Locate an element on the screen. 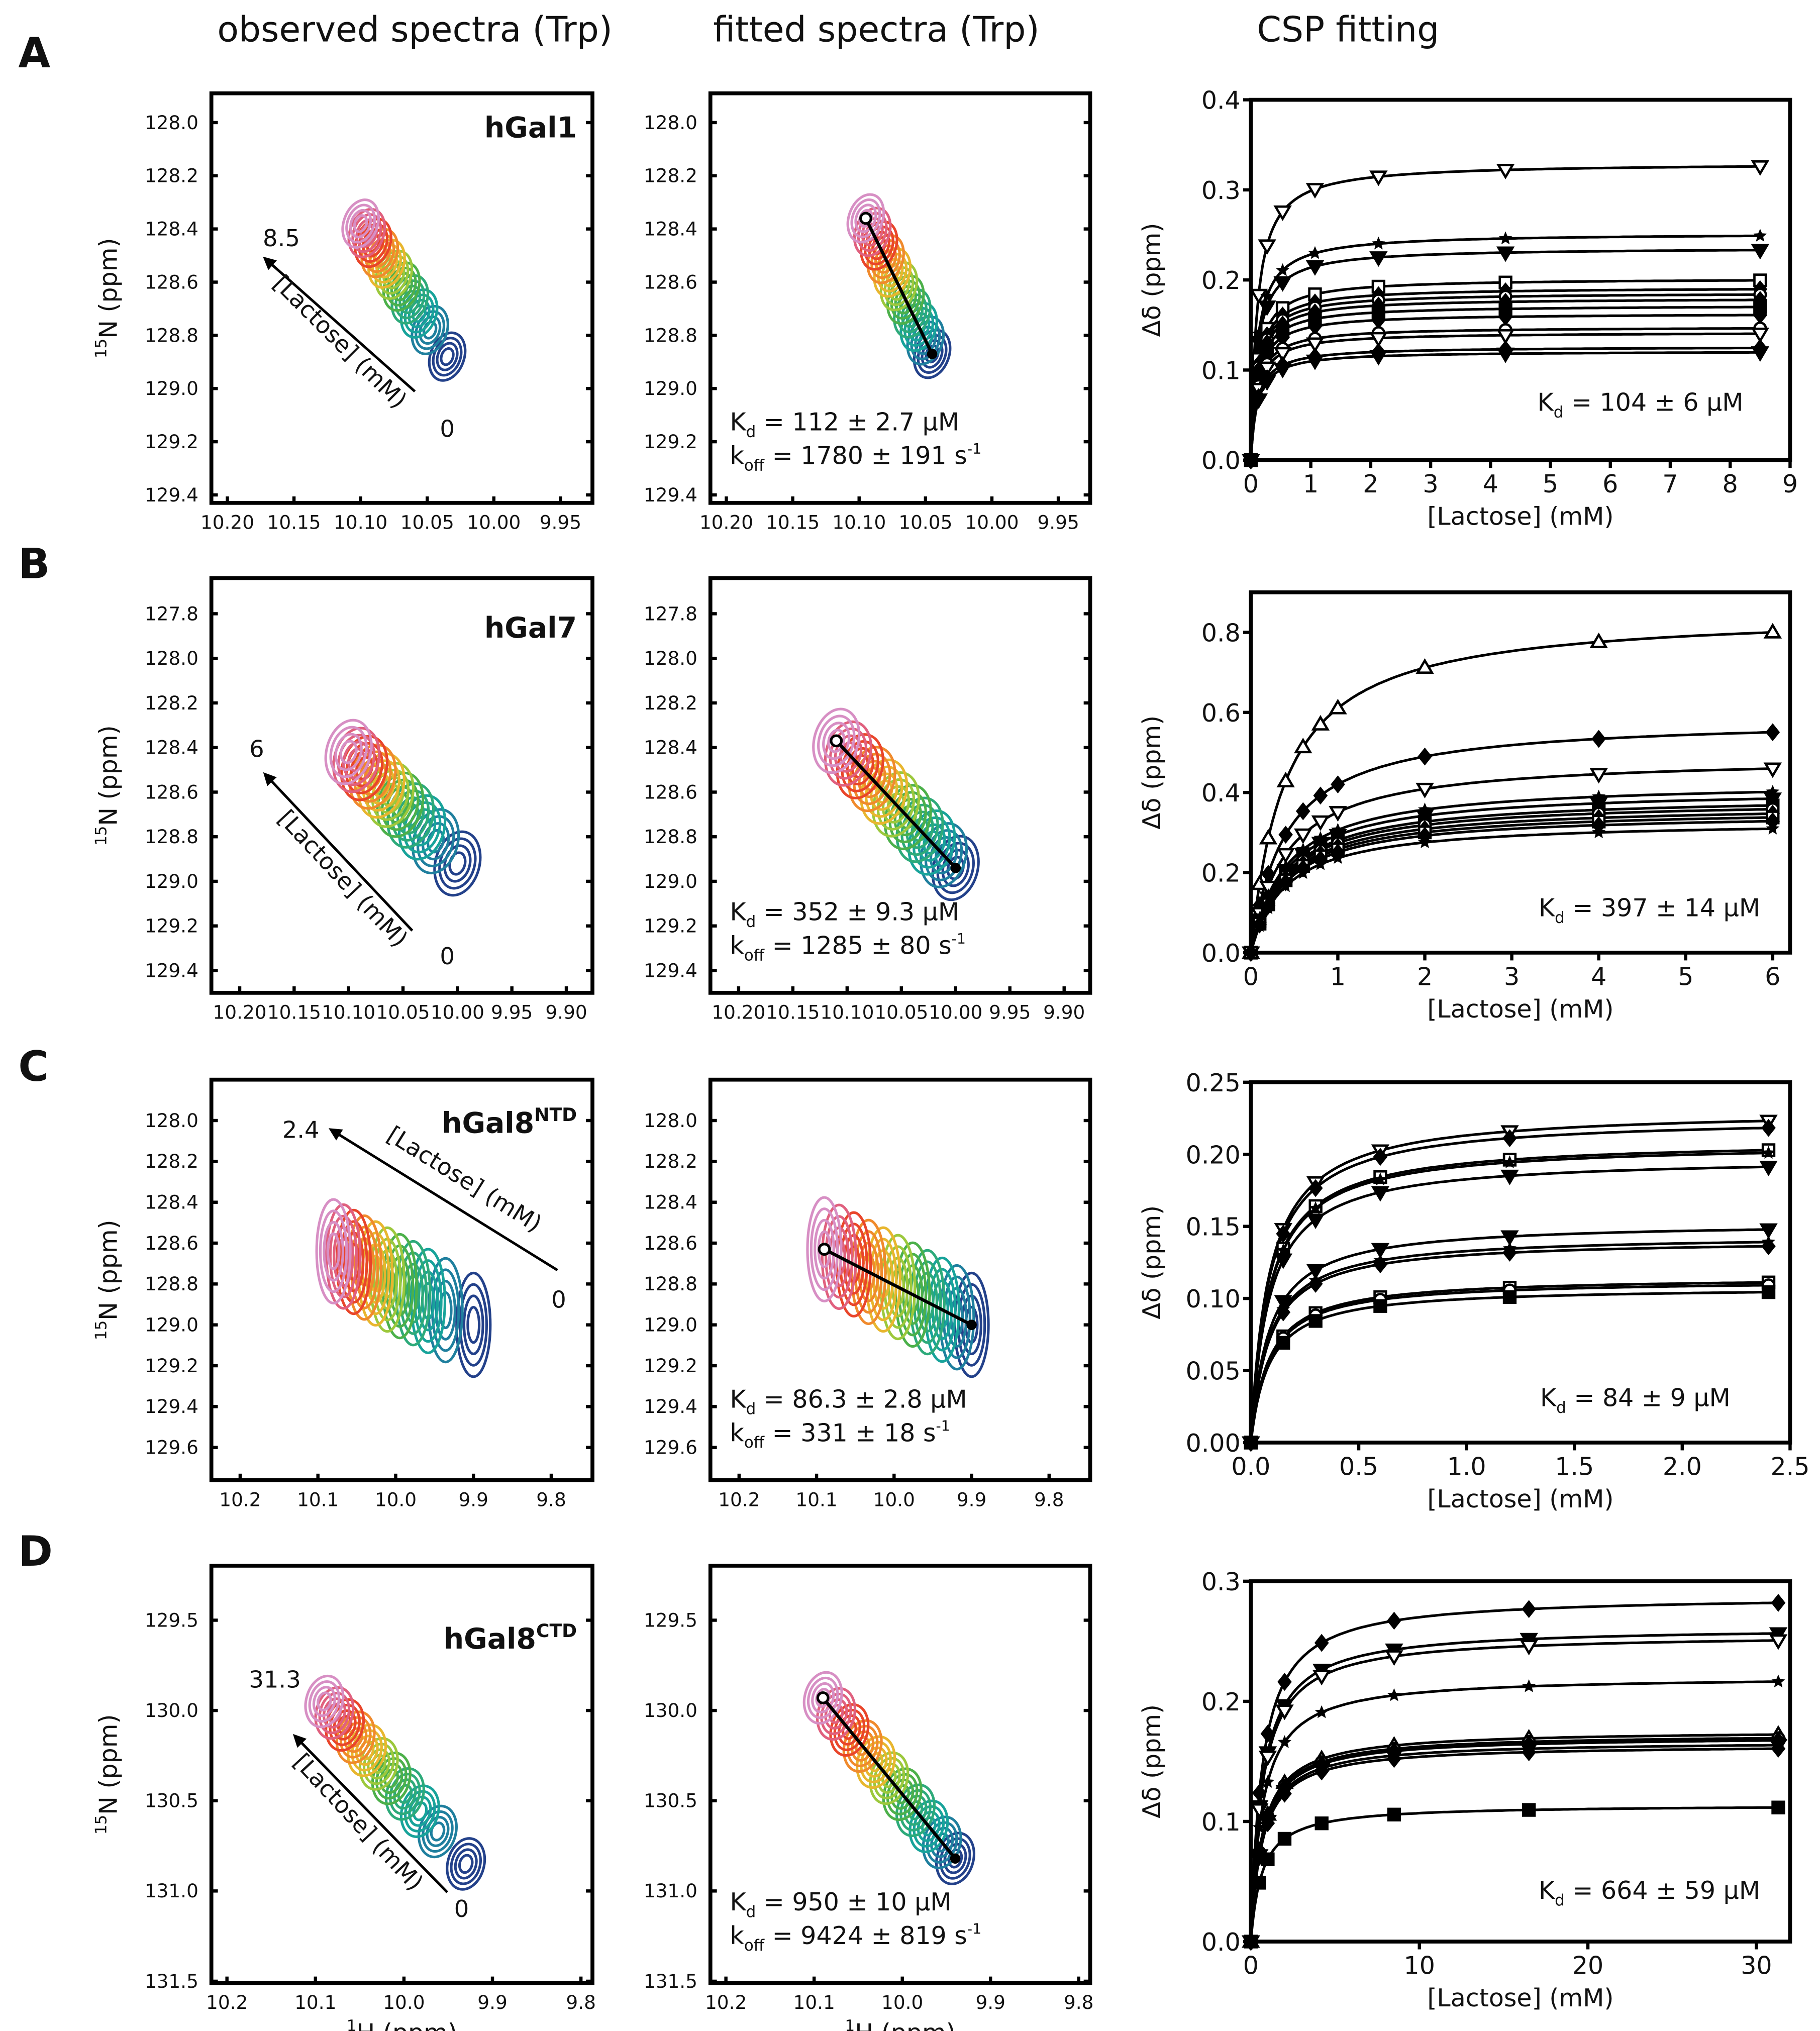  protein-label: hGal1 is located at coordinates (530, 127).